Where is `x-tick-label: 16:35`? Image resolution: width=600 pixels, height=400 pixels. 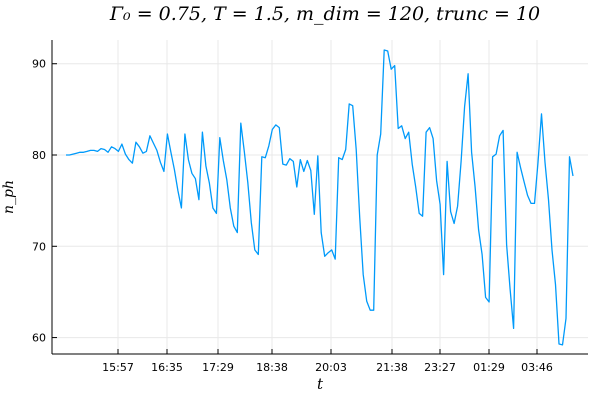 x-tick-label: 16:35 is located at coordinates (167, 367).